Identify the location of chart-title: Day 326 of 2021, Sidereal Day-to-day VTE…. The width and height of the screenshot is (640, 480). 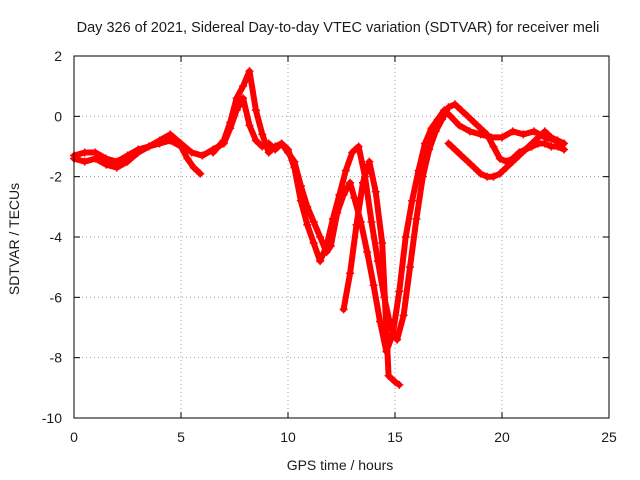
(338, 28).